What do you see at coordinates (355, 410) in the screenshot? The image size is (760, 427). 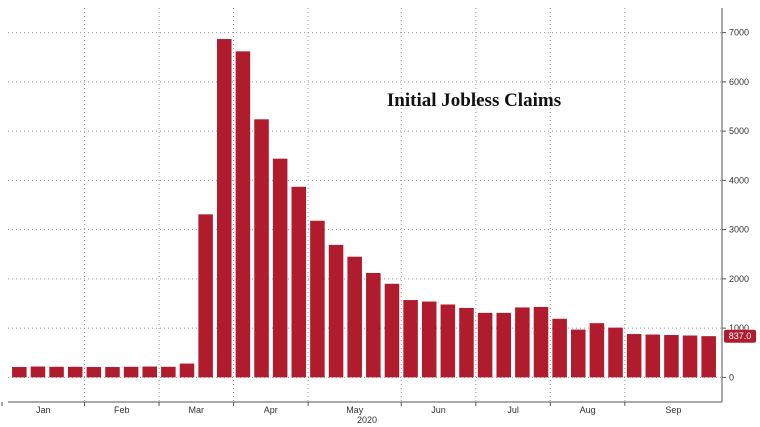 I see `x-tick-label: May` at bounding box center [355, 410].